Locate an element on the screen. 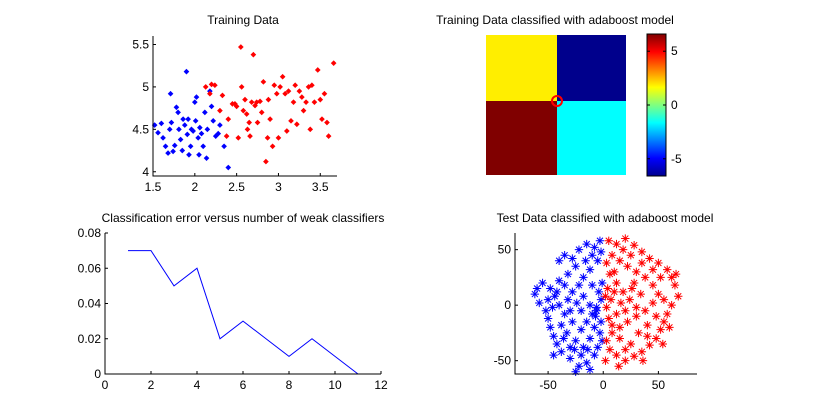 The width and height of the screenshot is (823, 420). test-ytick-label: 50 is located at coordinates (505, 250).